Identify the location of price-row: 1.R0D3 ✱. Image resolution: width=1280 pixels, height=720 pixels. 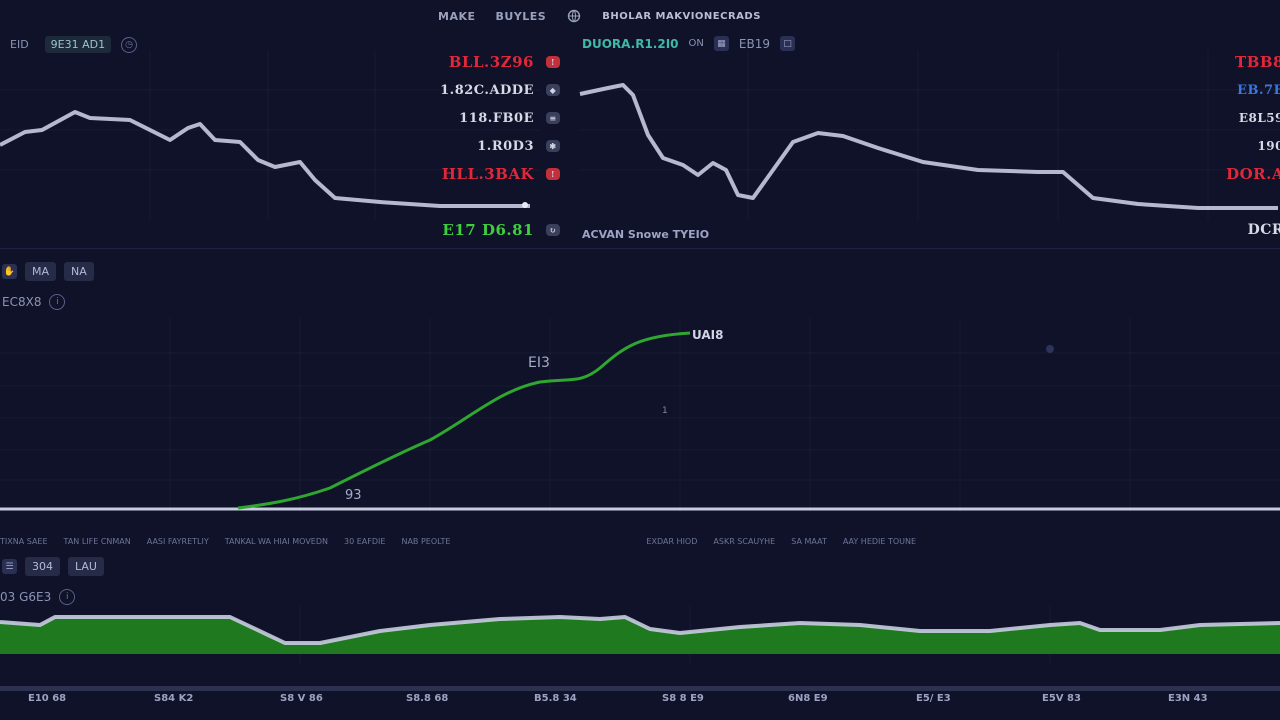
(518, 146).